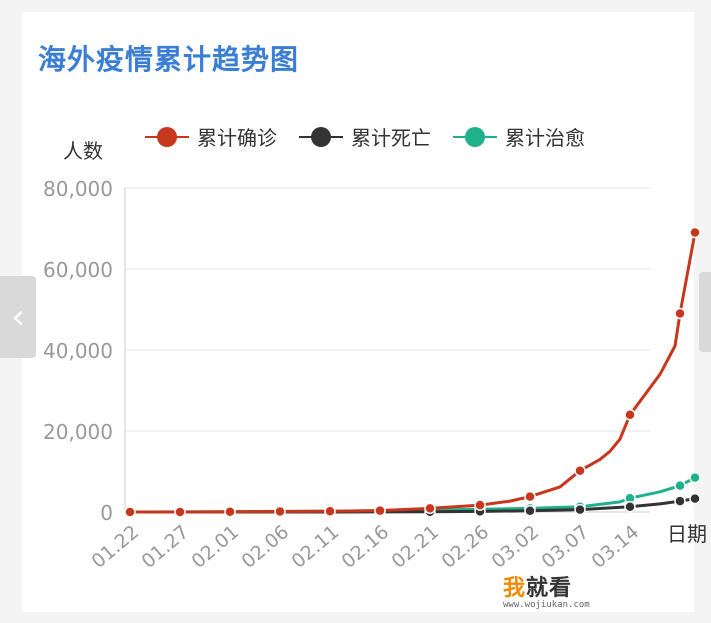 The height and width of the screenshot is (623, 711). Describe the element at coordinates (705, 312) in the screenshot. I see `next-arrow-button` at that location.